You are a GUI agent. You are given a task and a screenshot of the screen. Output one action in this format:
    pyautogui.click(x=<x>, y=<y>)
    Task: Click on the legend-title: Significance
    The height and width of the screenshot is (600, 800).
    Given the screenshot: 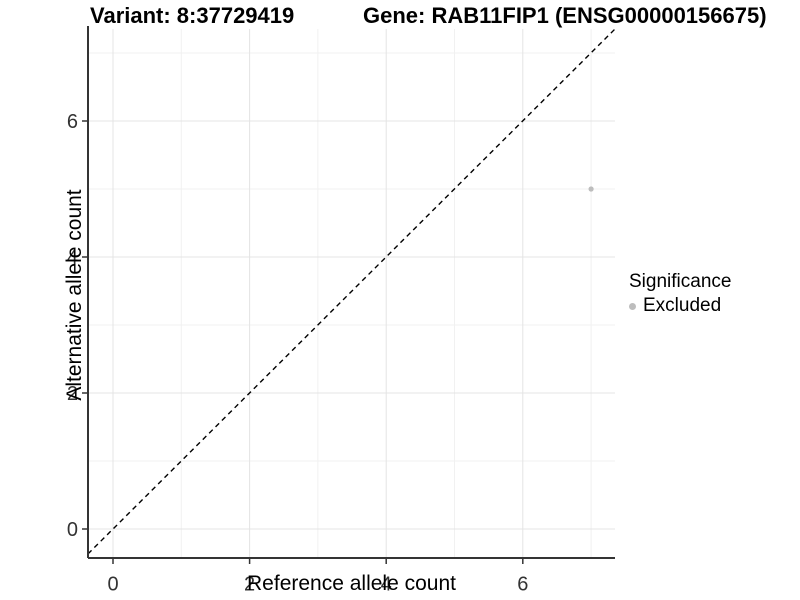 What is the action you would take?
    pyautogui.click(x=680, y=281)
    